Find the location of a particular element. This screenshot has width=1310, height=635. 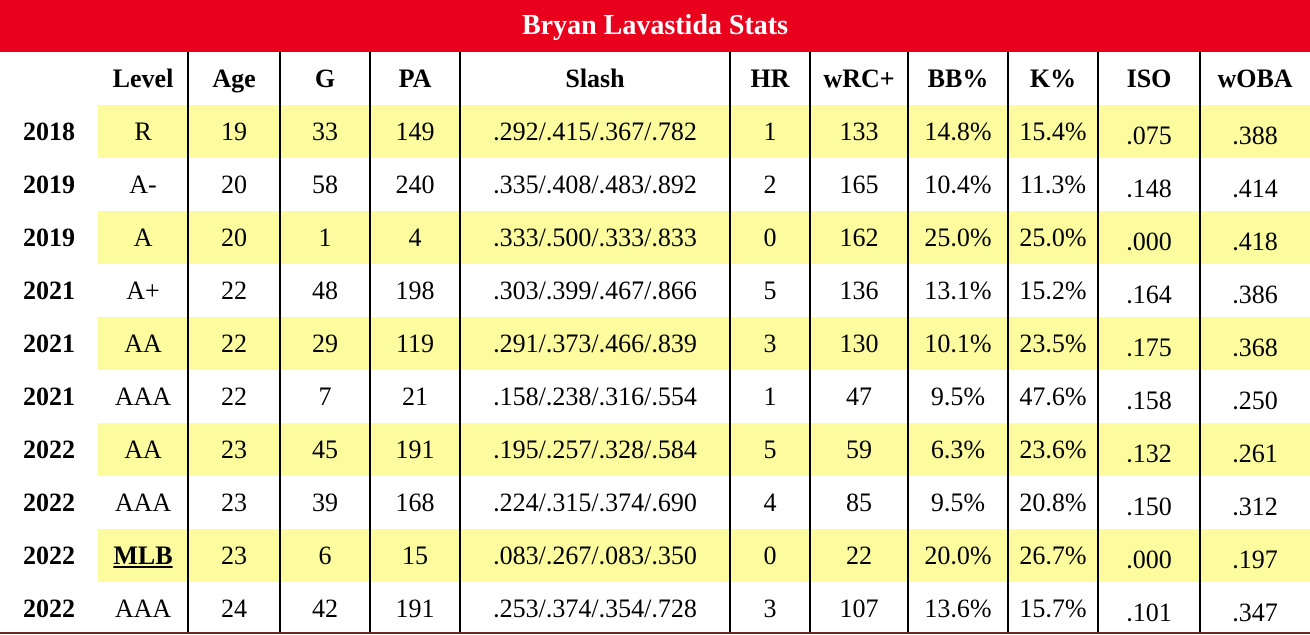

cell-pa: 21 is located at coordinates (415, 396).